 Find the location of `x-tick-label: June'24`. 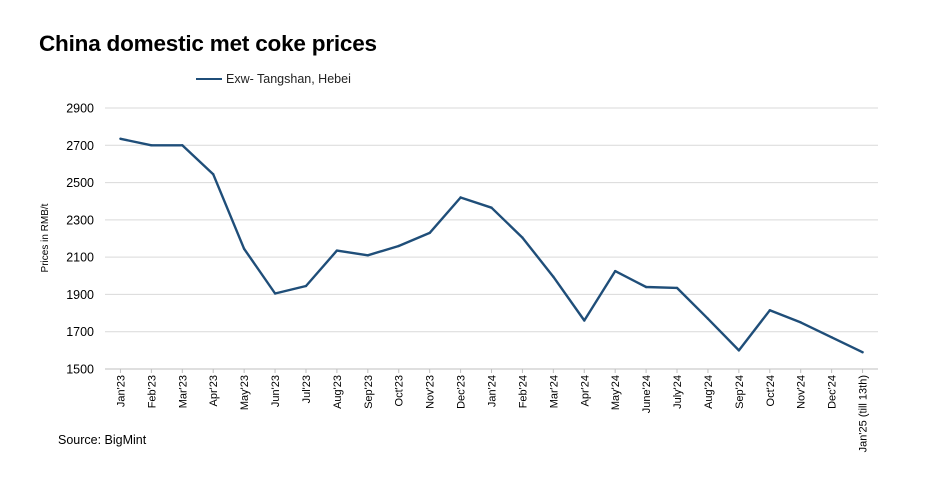

x-tick-label: June'24 is located at coordinates (647, 394).